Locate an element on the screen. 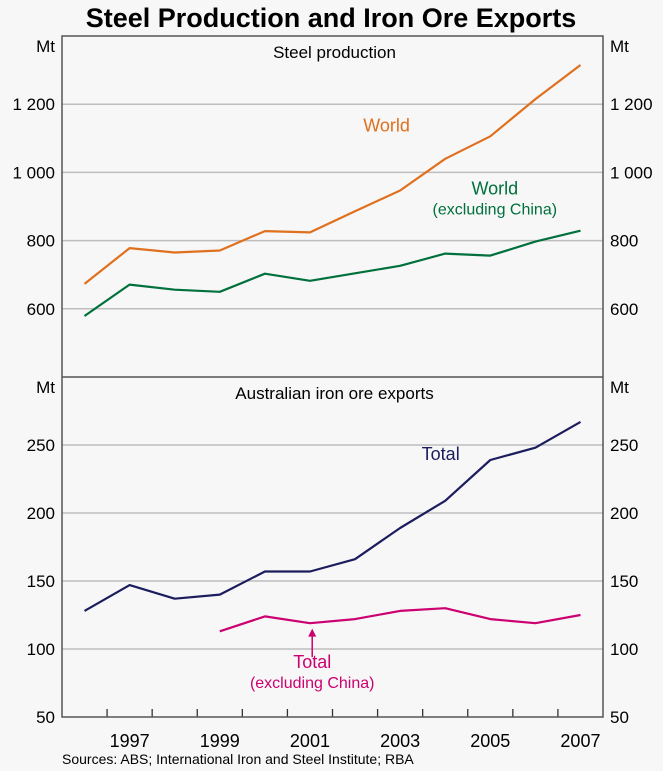 This screenshot has height=771, width=663. panel-title: Steel production is located at coordinates (334, 52).